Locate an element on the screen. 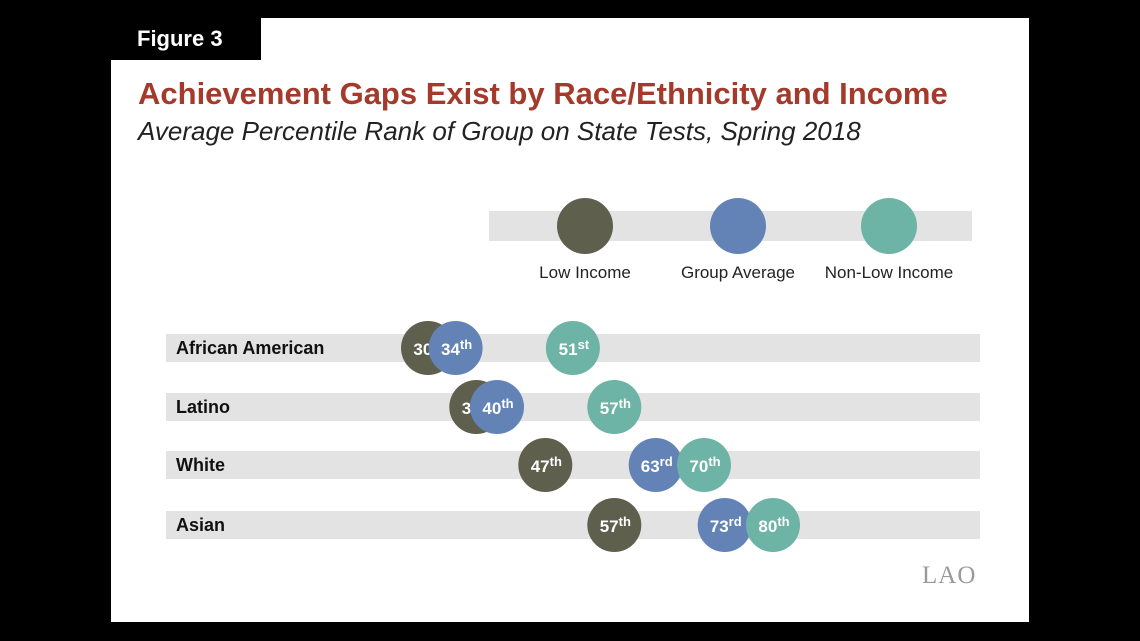  data-point: 70th is located at coordinates (704, 465).